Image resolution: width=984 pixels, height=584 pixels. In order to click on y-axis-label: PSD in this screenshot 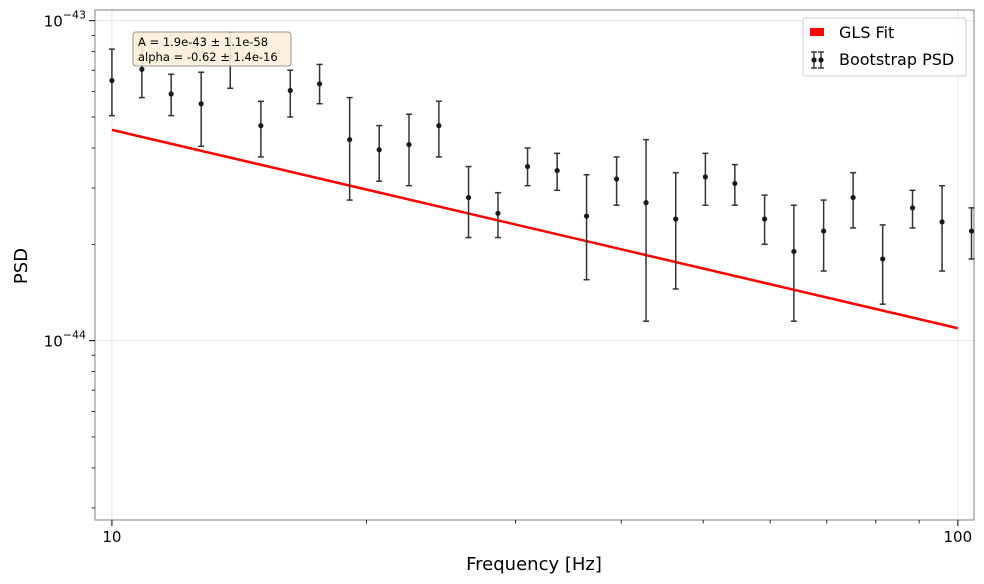, I will do `click(21, 266)`.